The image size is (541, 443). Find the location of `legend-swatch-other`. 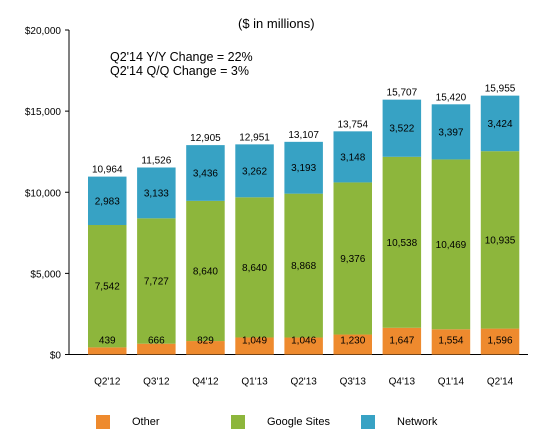

legend-swatch-other is located at coordinates (103, 422).